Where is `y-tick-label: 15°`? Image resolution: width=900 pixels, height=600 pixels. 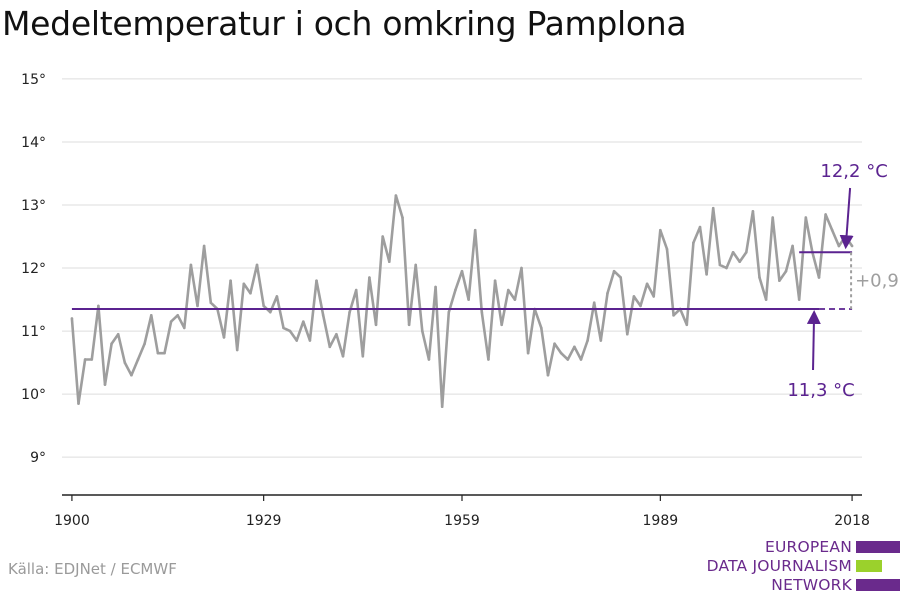 y-tick-label: 15° is located at coordinates (33, 80).